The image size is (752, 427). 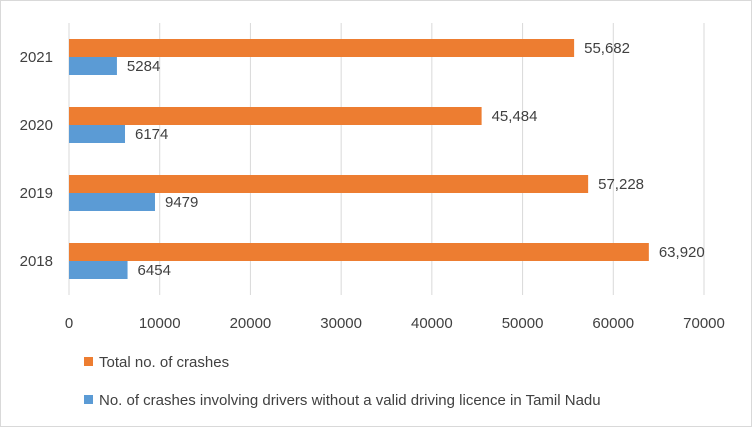 What do you see at coordinates (143, 66) in the screenshot?
I see `data-label: 5284` at bounding box center [143, 66].